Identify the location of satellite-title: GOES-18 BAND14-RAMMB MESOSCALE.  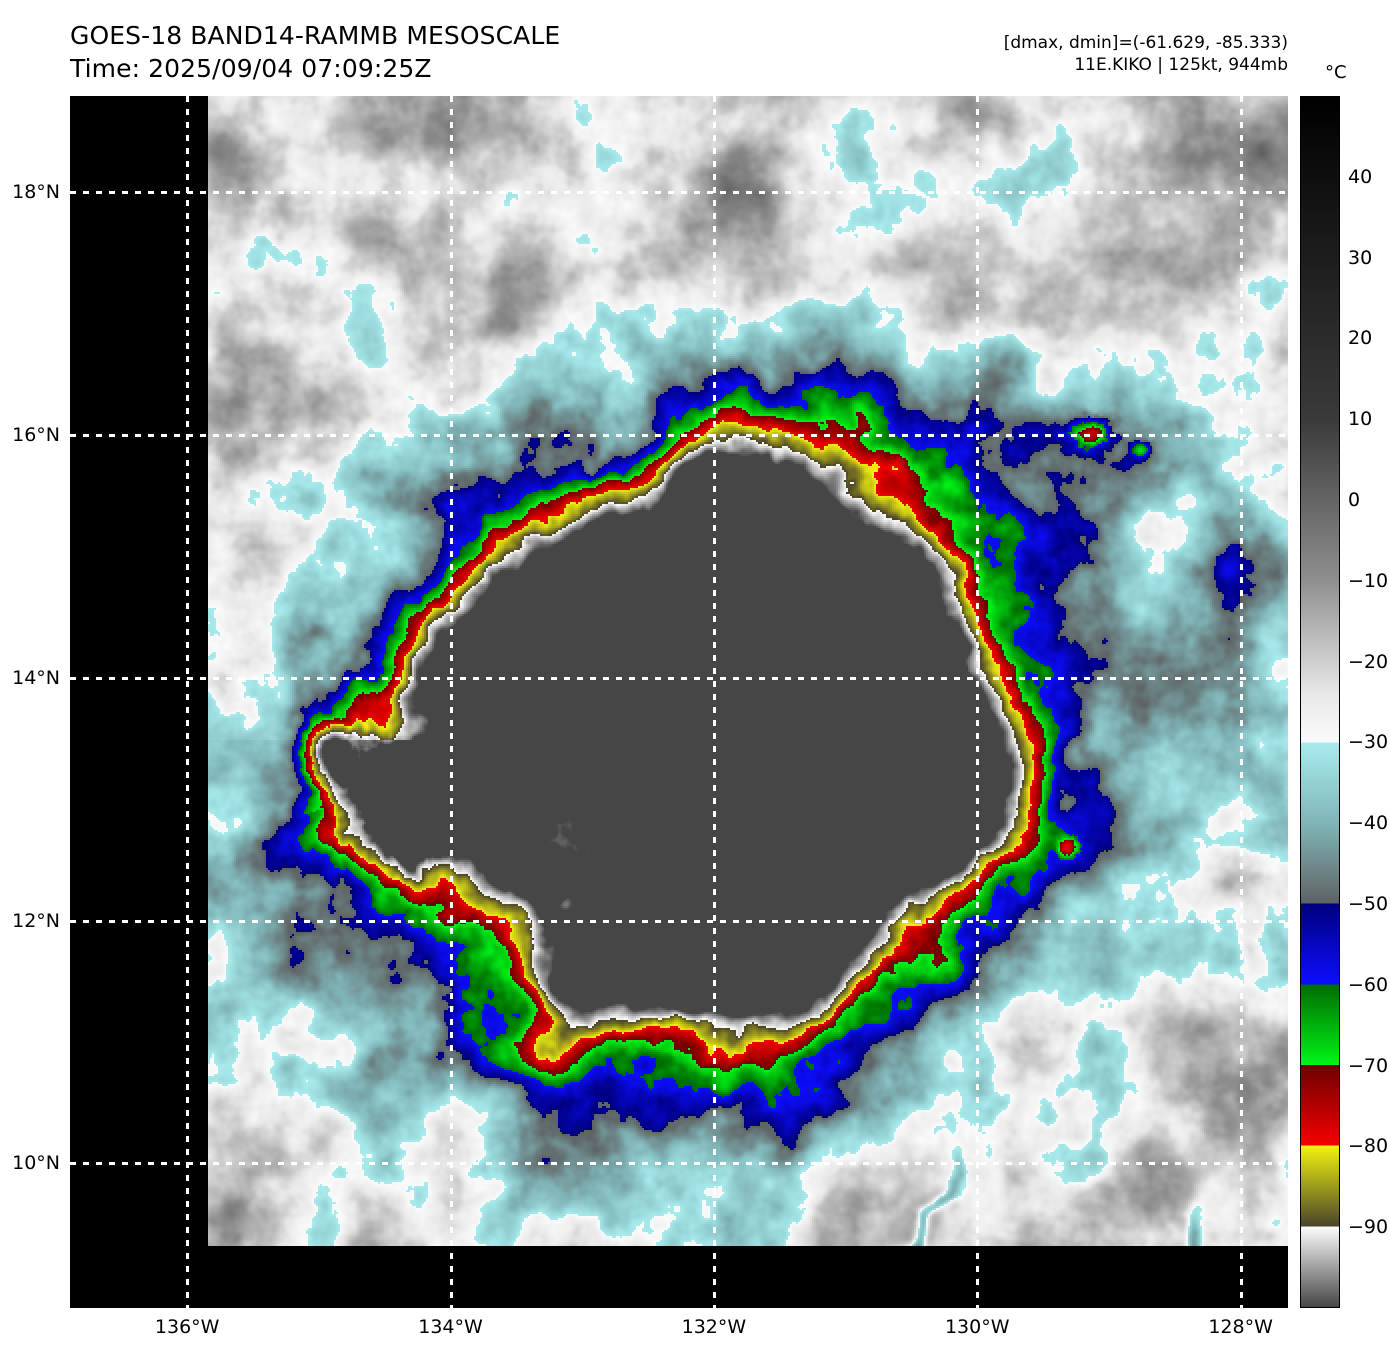
(315, 35).